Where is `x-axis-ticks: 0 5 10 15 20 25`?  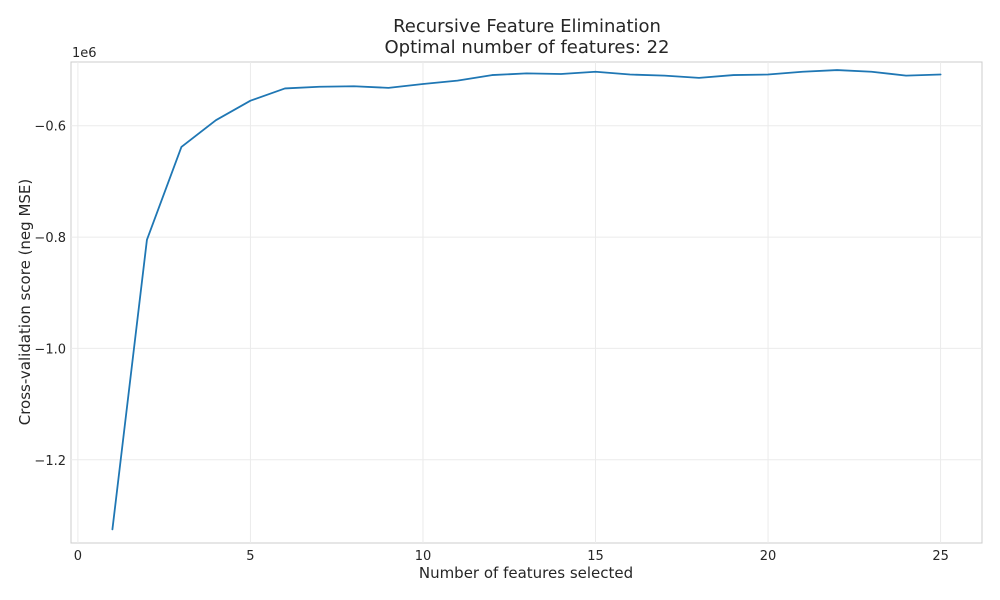 x-axis-ticks: 0 5 10 15 20 25 is located at coordinates (511, 556).